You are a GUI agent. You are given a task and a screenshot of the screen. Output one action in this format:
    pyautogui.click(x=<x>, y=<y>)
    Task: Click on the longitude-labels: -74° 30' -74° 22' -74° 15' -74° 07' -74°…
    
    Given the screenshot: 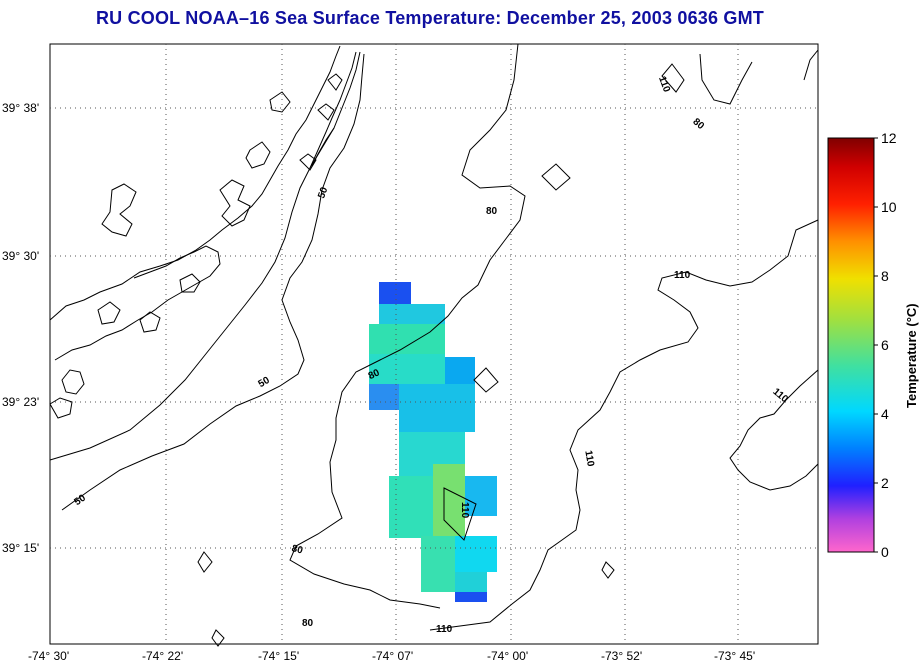 What is the action you would take?
    pyautogui.click(x=391, y=656)
    